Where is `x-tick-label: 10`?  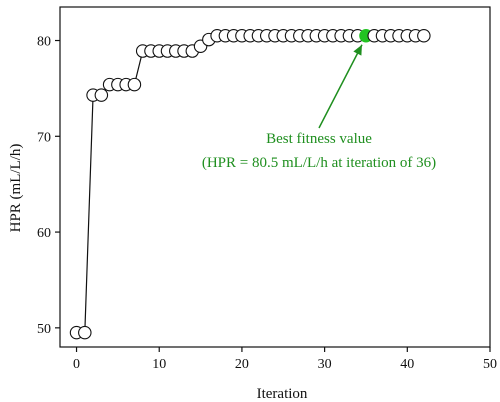 x-tick-label: 10 is located at coordinates (159, 364).